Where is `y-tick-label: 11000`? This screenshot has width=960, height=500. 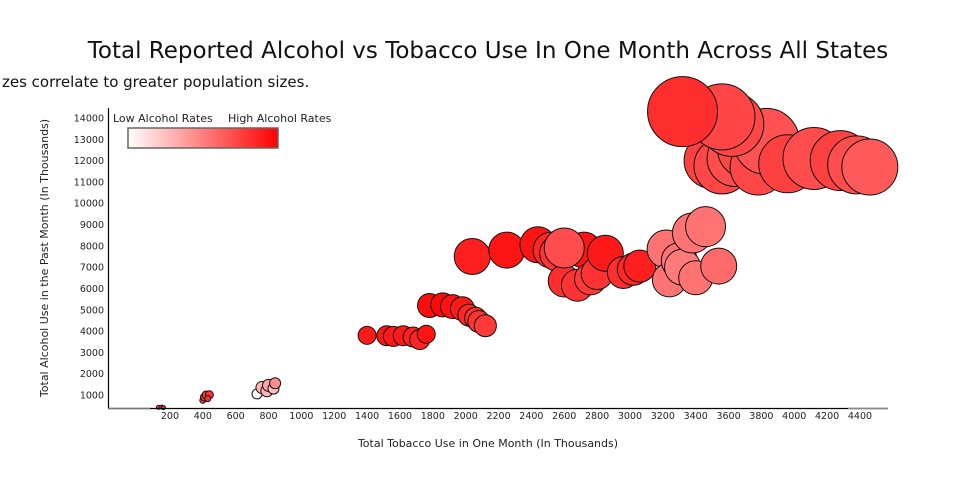
y-tick-label: 11000 is located at coordinates (89, 182).